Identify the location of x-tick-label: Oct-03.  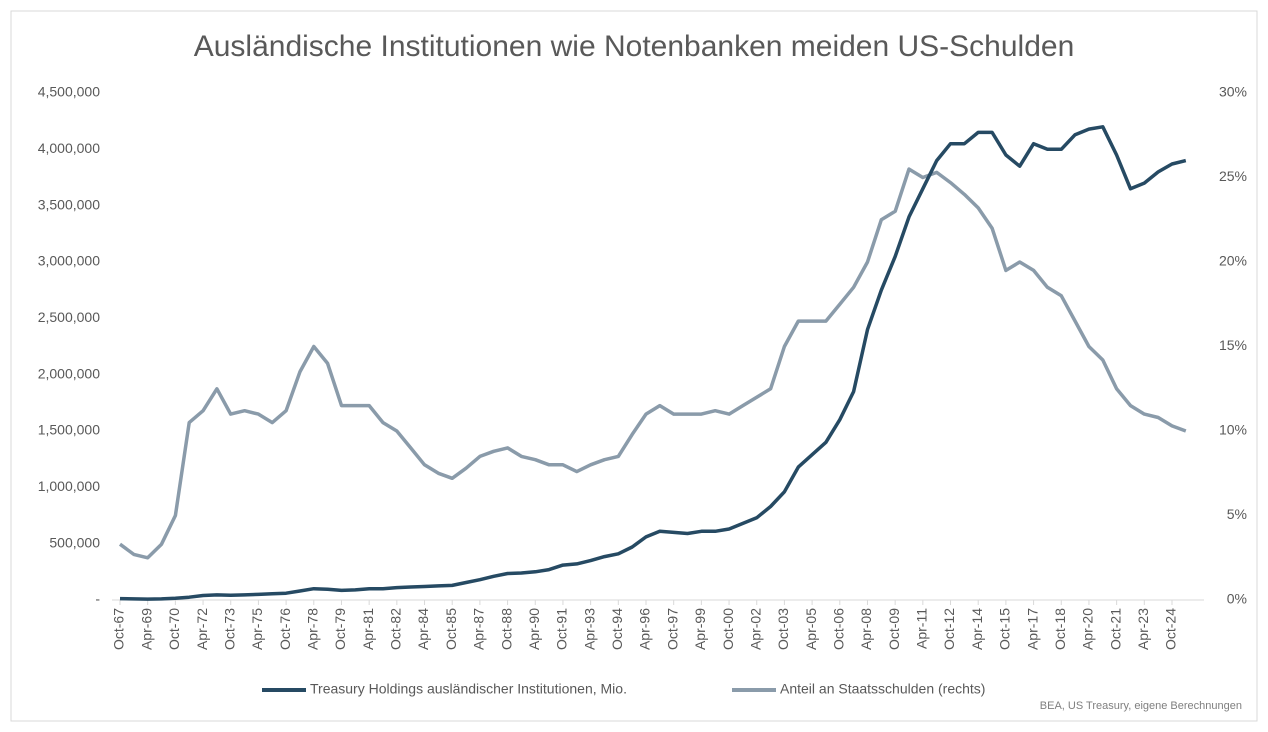
(783, 629).